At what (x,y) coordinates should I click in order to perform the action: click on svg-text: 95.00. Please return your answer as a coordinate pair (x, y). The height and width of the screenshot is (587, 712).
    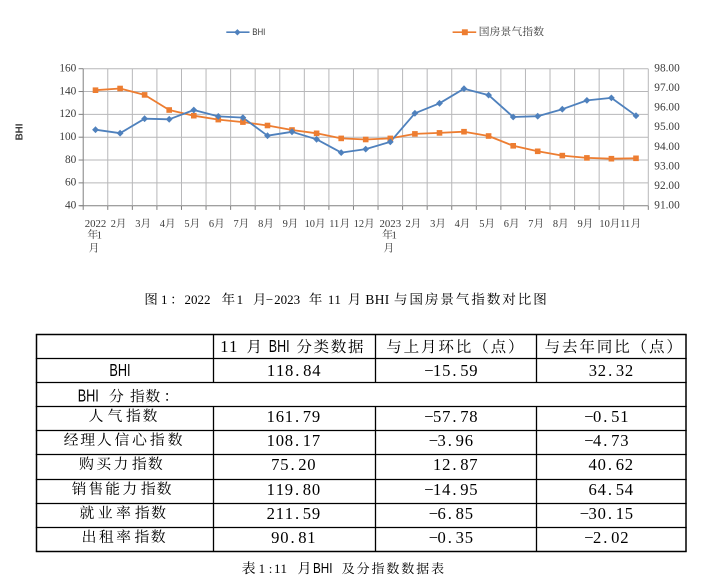
    Looking at the image, I should click on (667, 127).